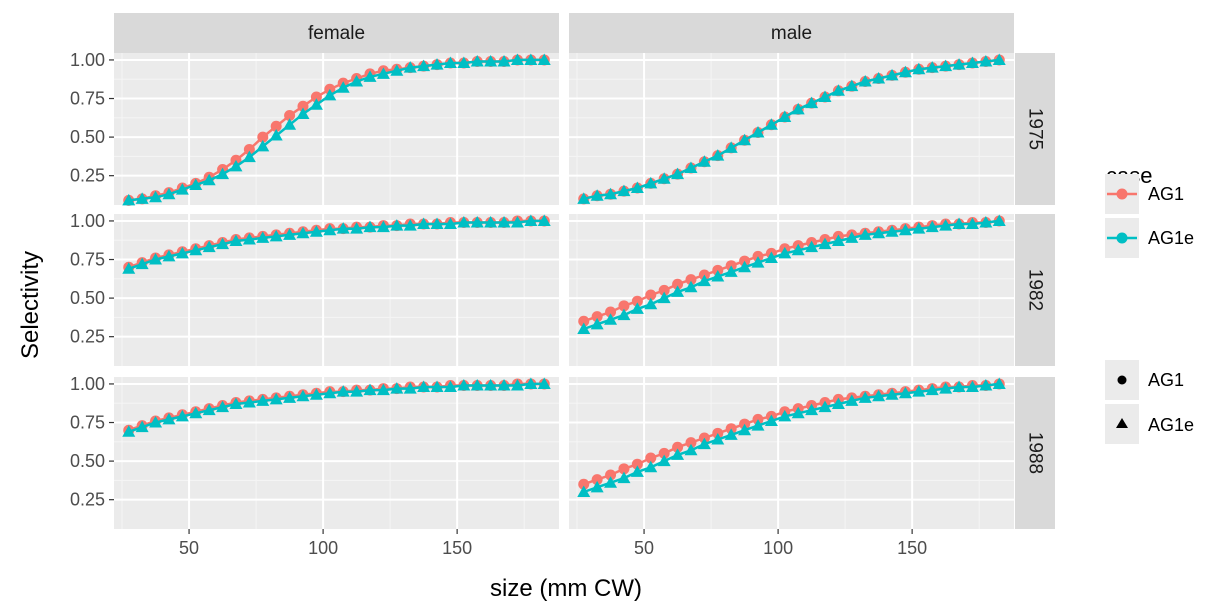  What do you see at coordinates (1122, 238) in the screenshot?
I see `legend-point-ag1e` at bounding box center [1122, 238].